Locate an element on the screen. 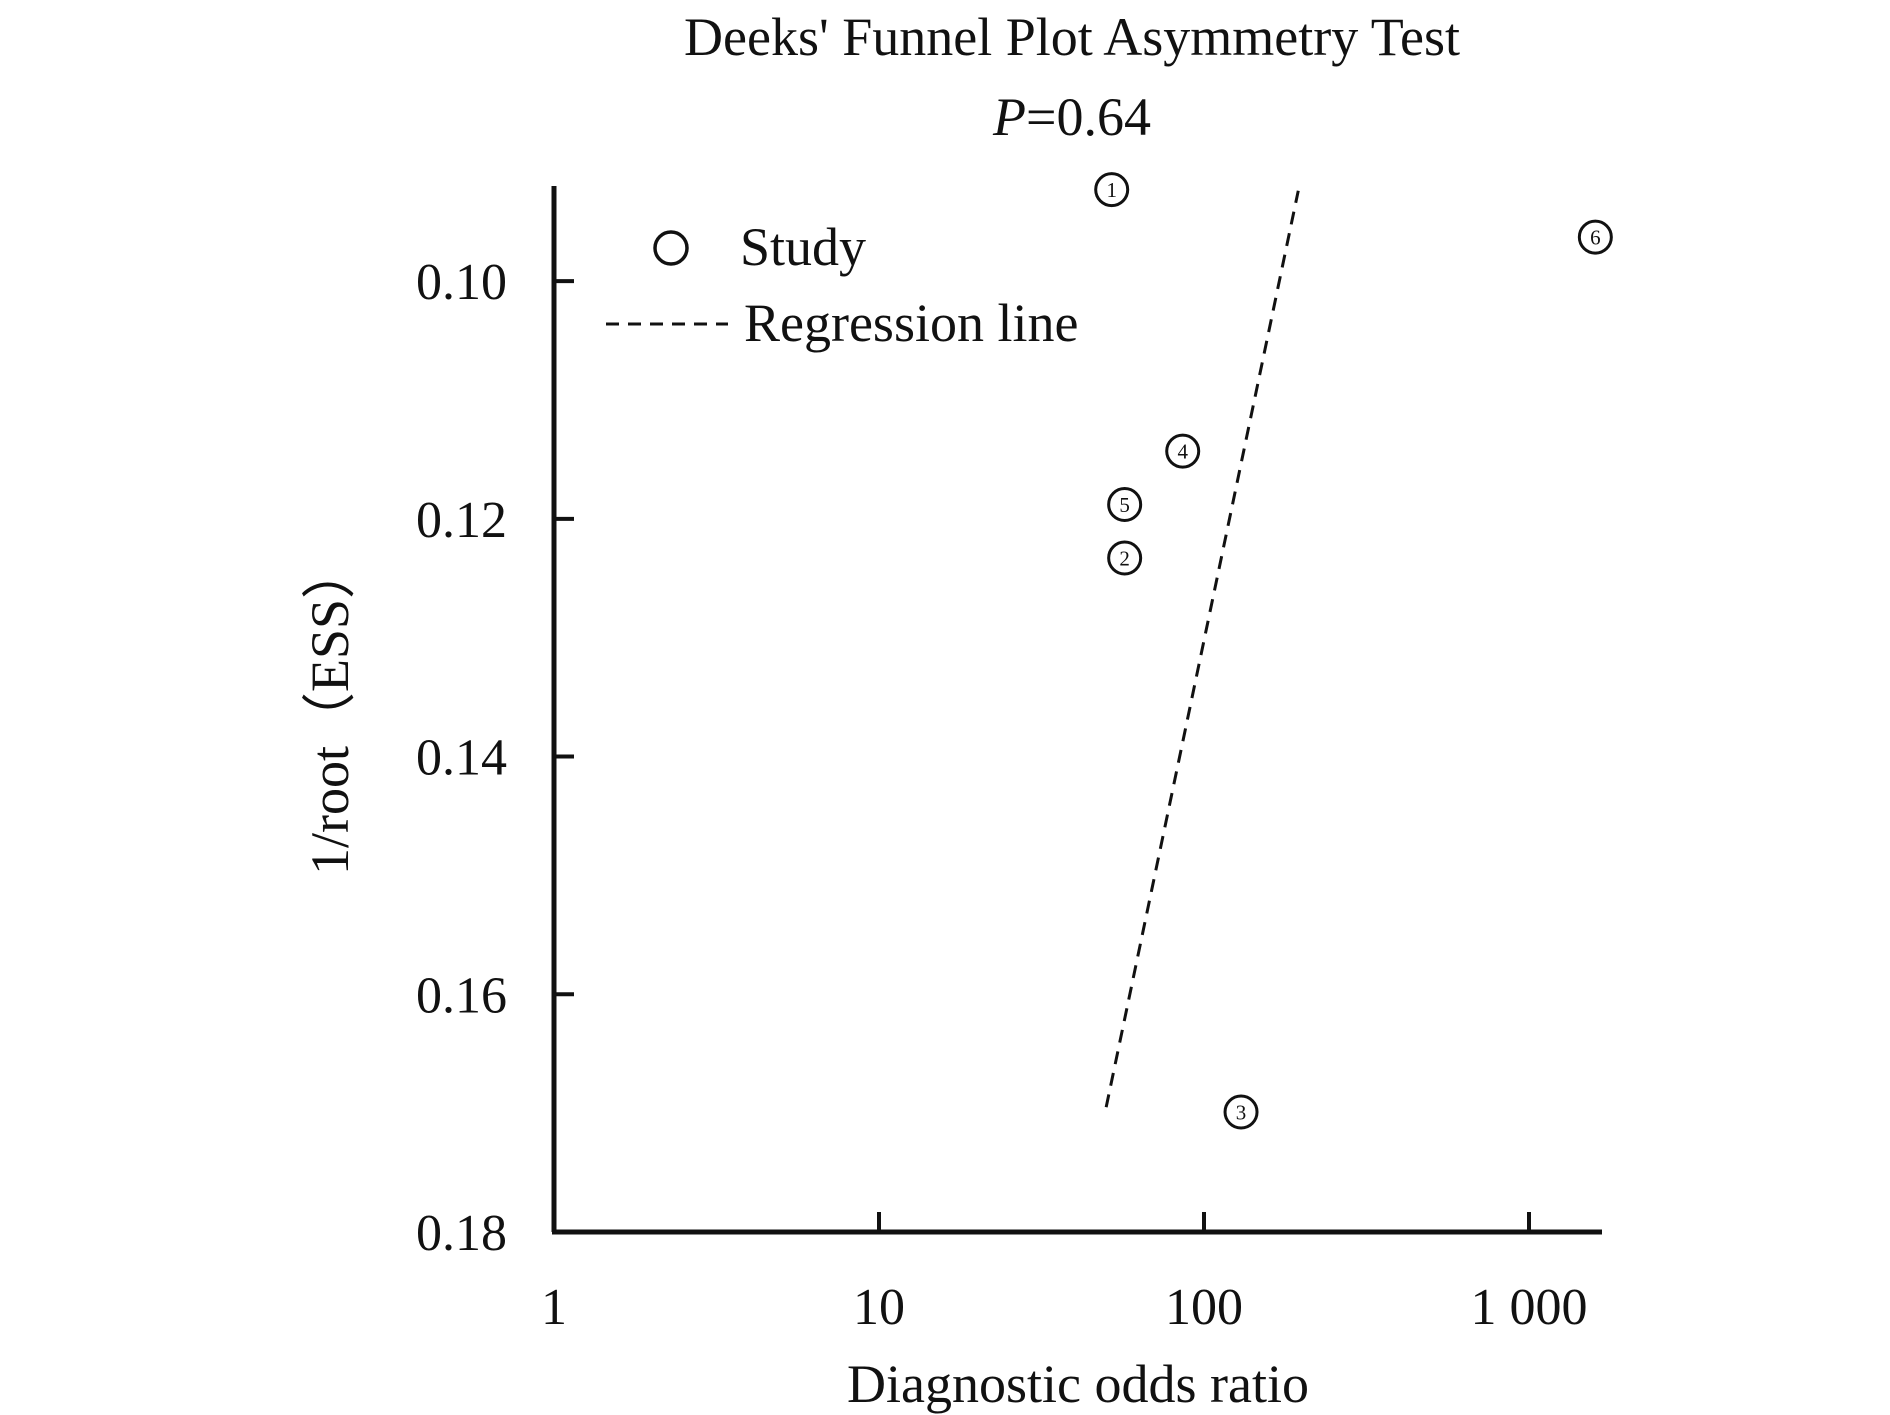 Image resolution: width=1890 pixels, height=1415 pixels. legend: Study Regression line is located at coordinates (842, 285).